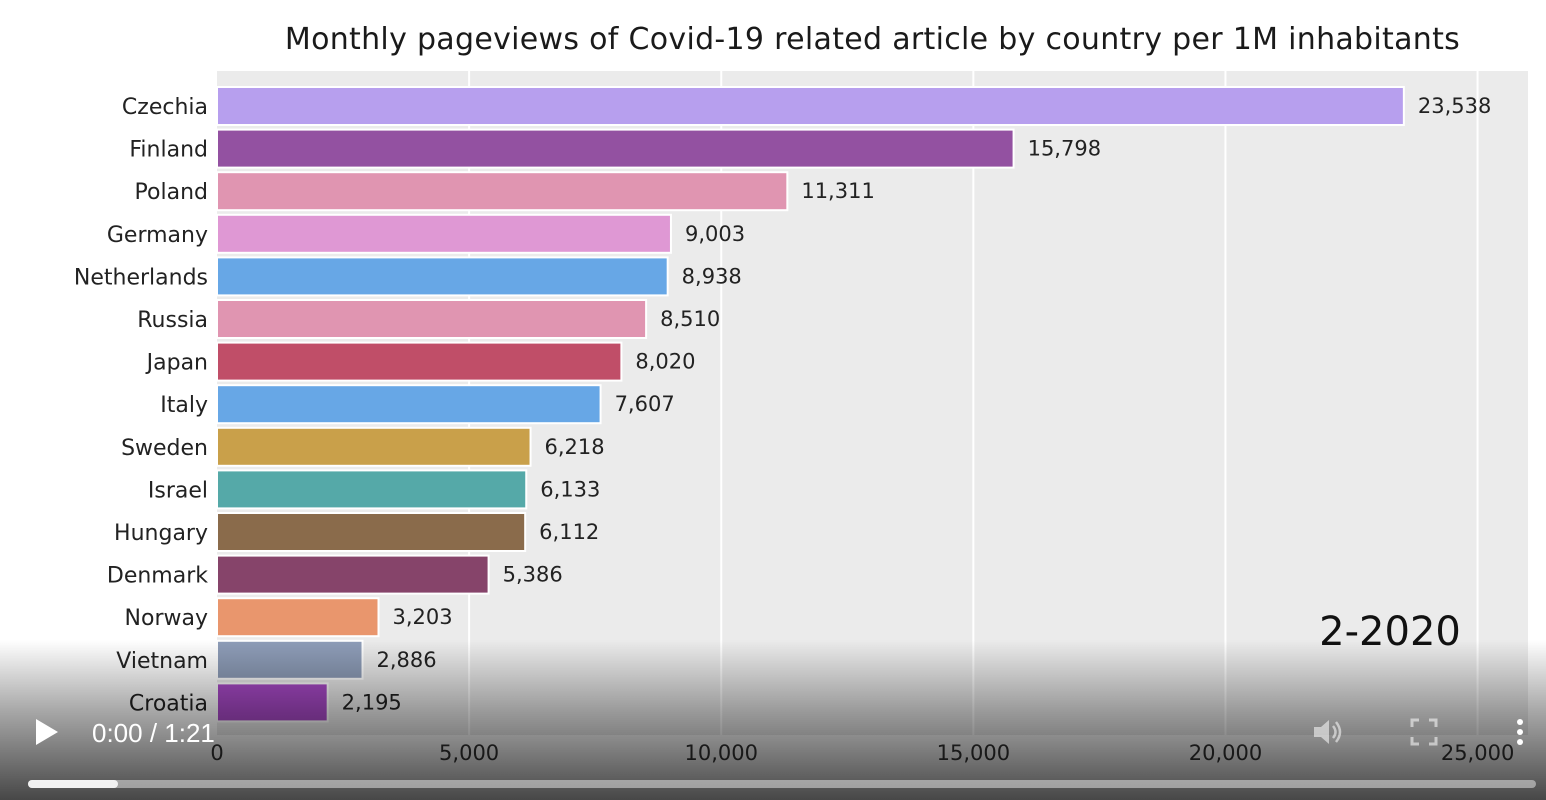 The width and height of the screenshot is (1546, 800). Describe the element at coordinates (533, 575) in the screenshot. I see `value-label: 5,386` at that location.